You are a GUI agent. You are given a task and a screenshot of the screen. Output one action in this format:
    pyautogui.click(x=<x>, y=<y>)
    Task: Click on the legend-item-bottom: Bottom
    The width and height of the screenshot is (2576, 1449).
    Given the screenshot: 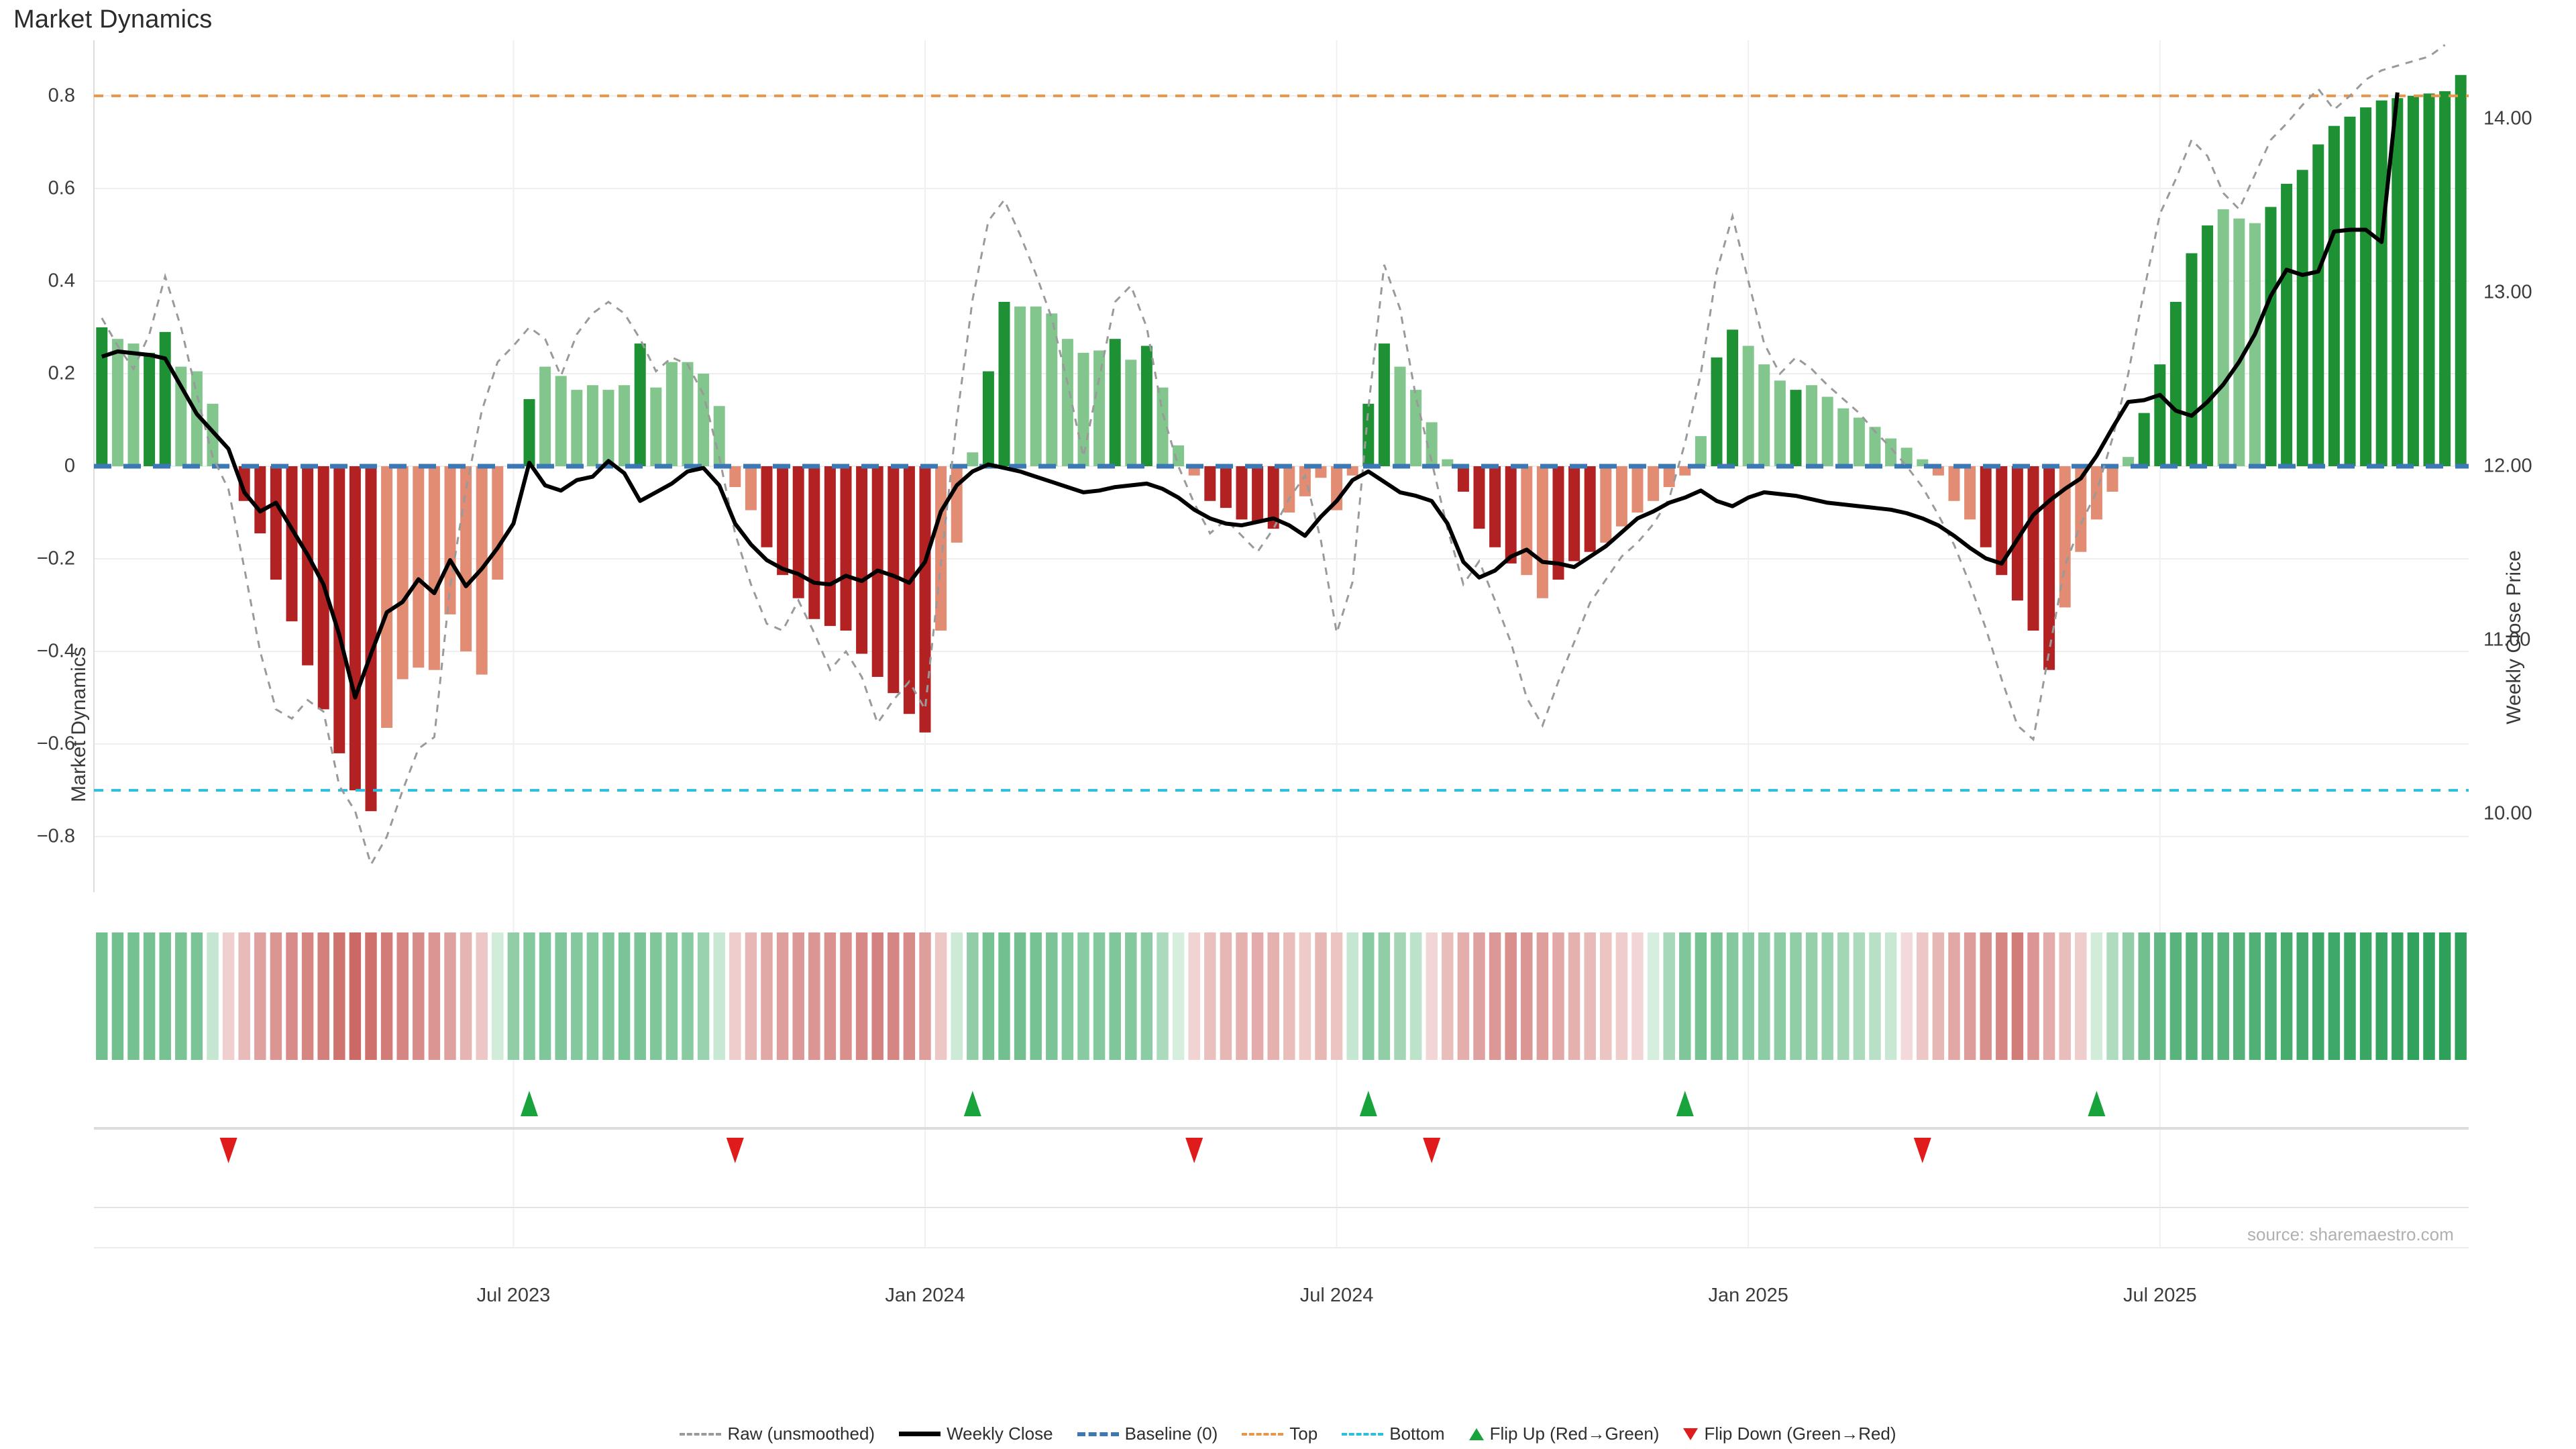 What is the action you would take?
    pyautogui.click(x=1393, y=1434)
    